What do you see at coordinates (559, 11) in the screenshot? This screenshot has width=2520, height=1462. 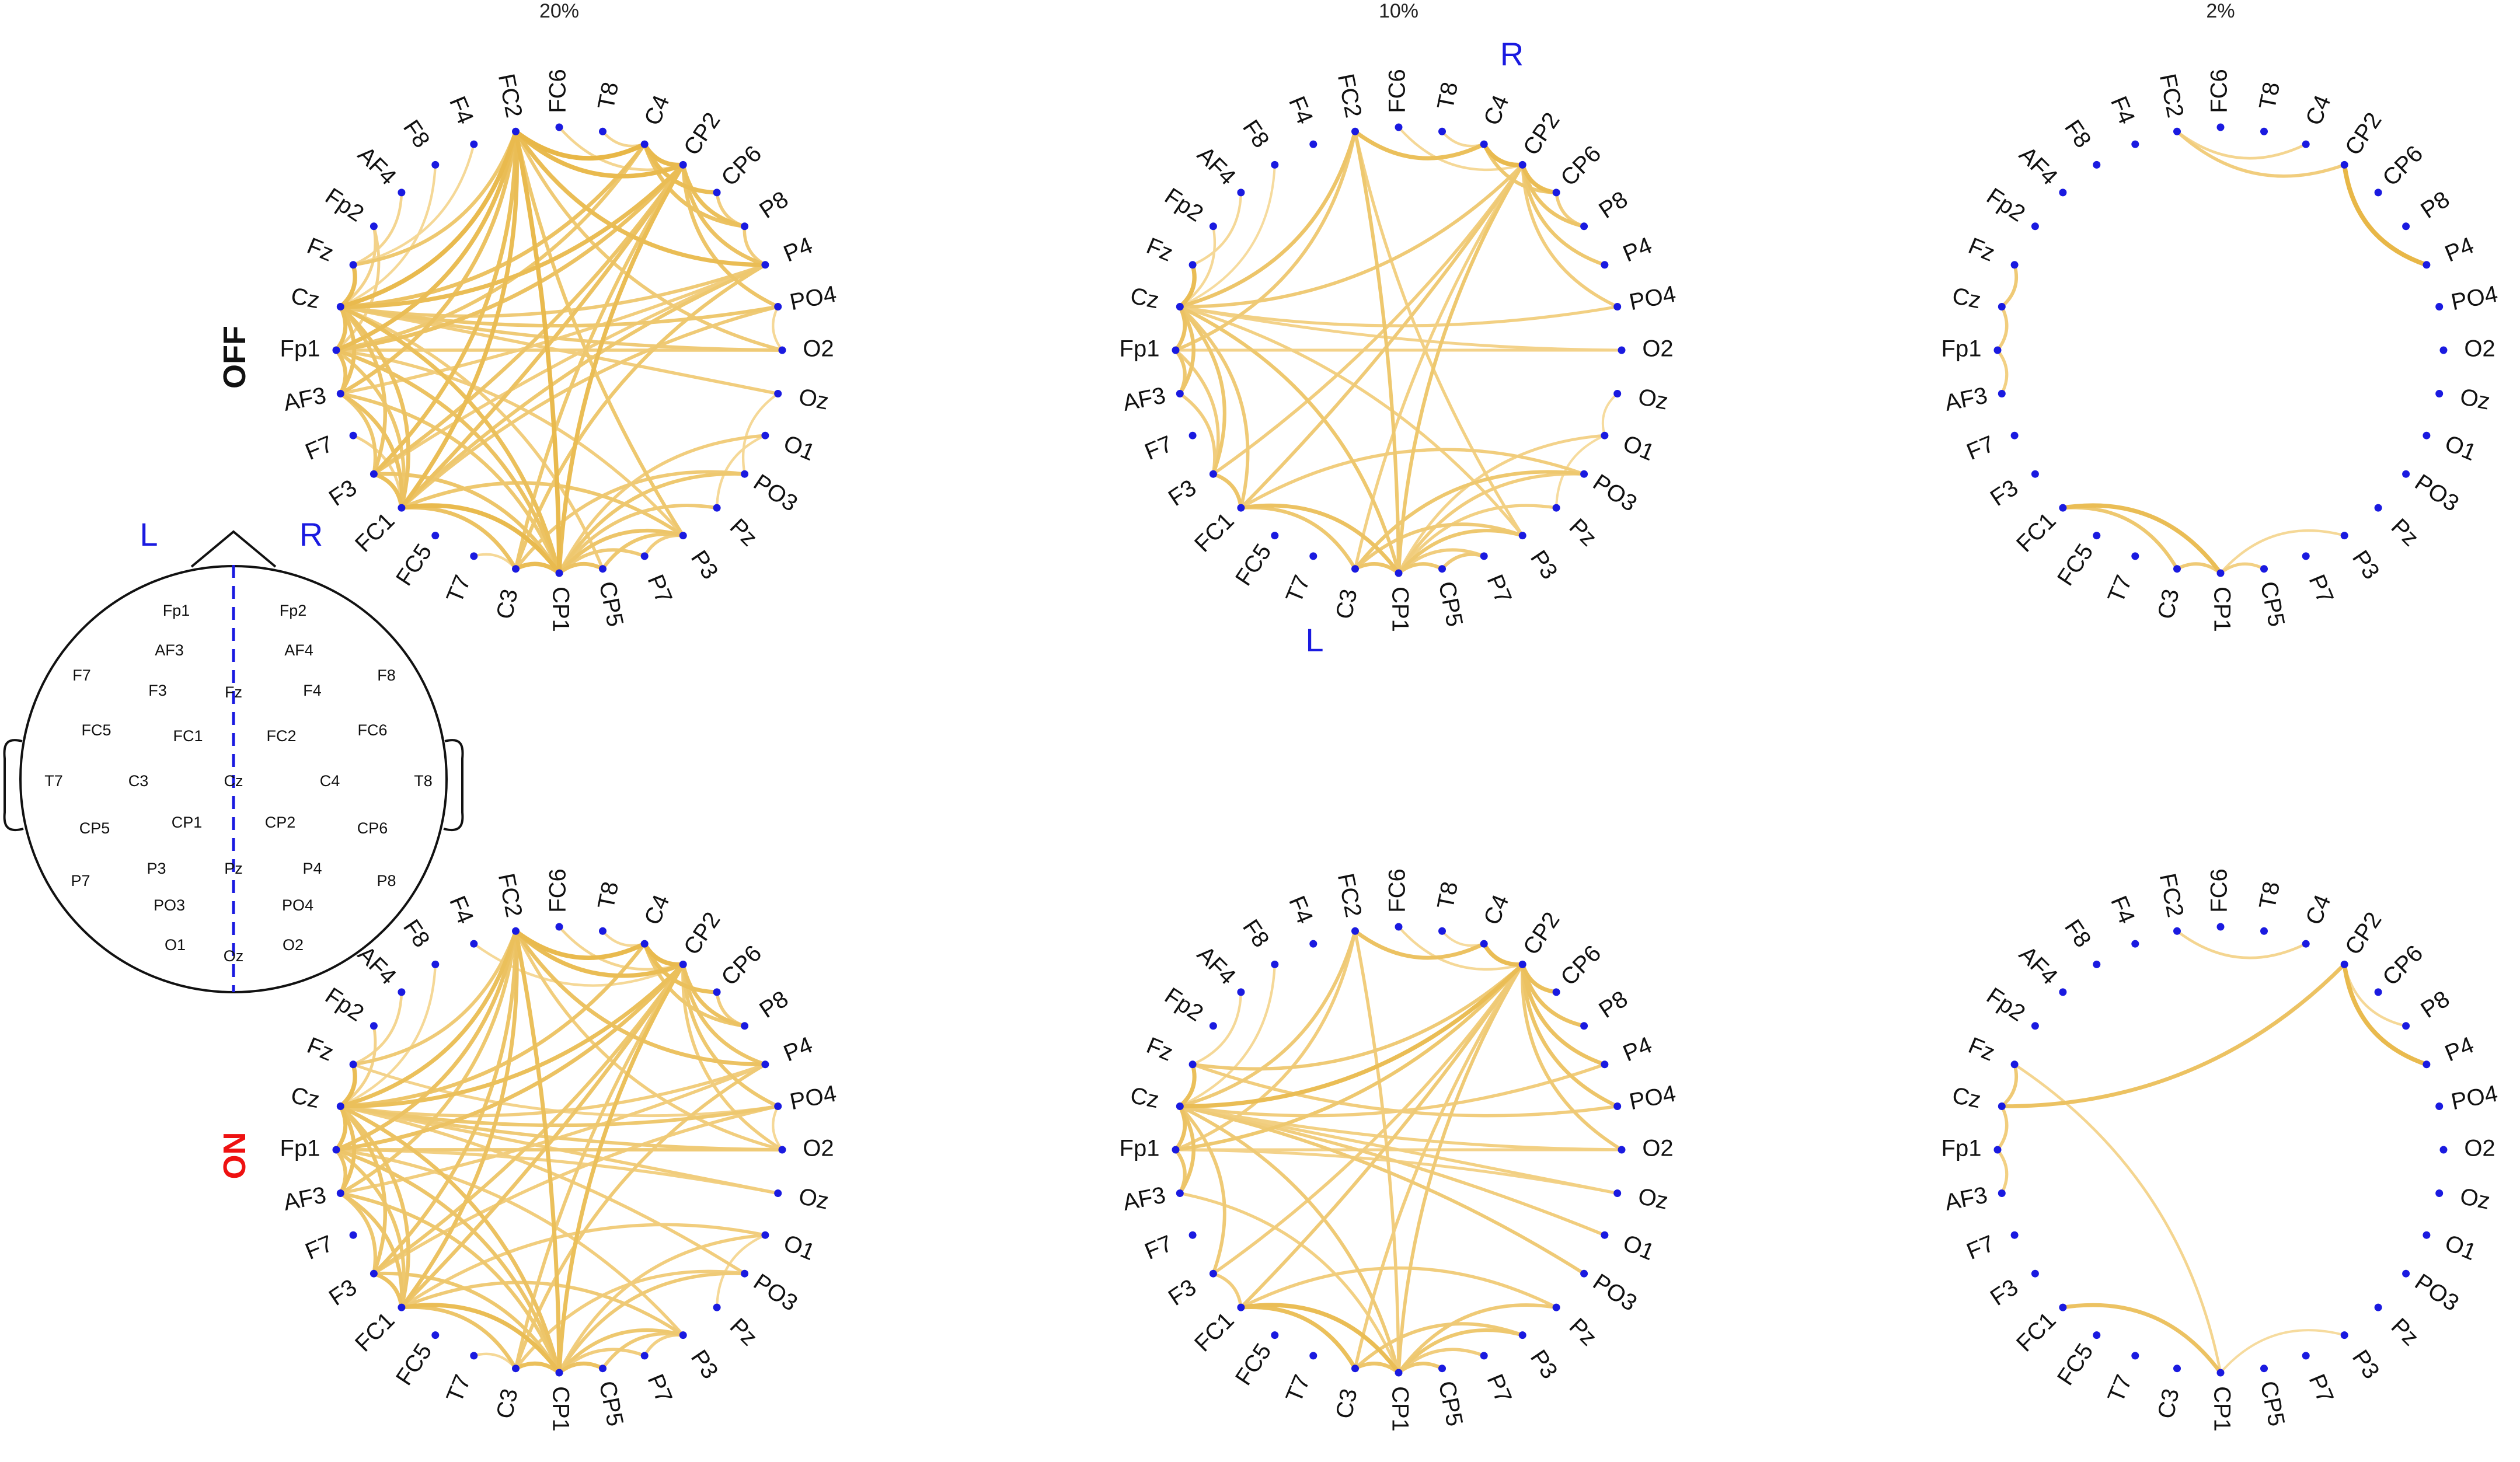 I see `column-title-20pct: 20%` at bounding box center [559, 11].